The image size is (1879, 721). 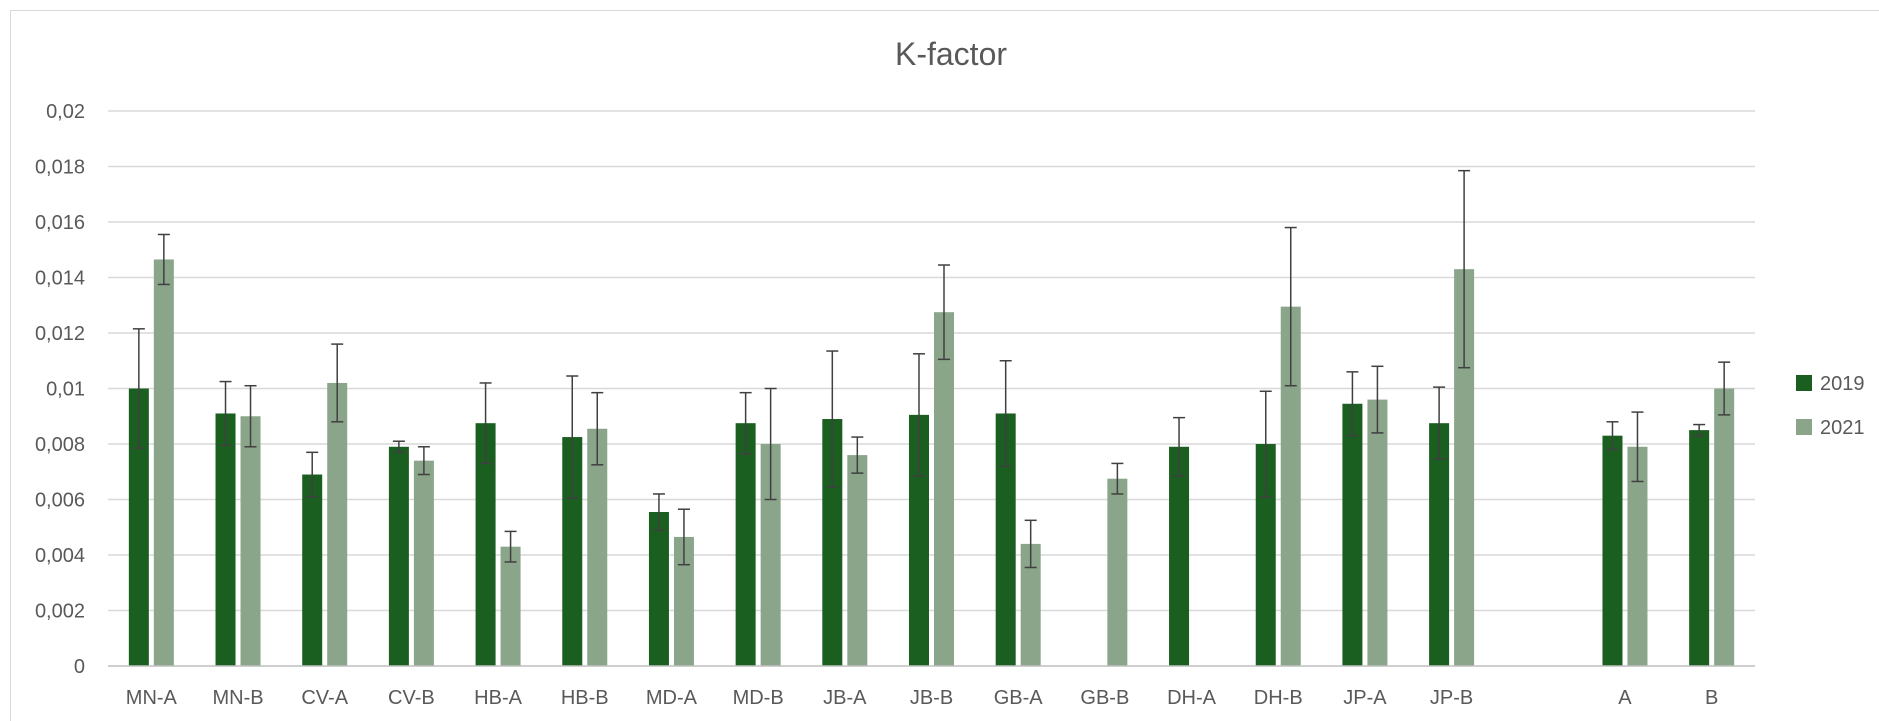 What do you see at coordinates (1290, 486) in the screenshot?
I see `bar-2021-DH-B` at bounding box center [1290, 486].